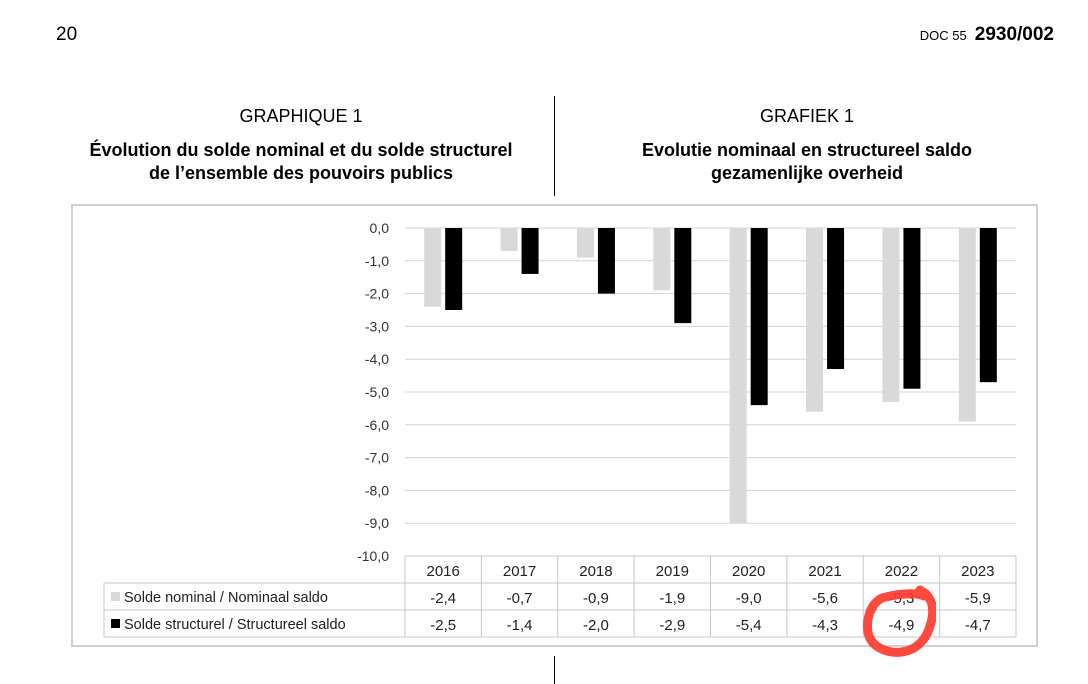  What do you see at coordinates (377, 294) in the screenshot?
I see `y-tick-label: -2,0` at bounding box center [377, 294].